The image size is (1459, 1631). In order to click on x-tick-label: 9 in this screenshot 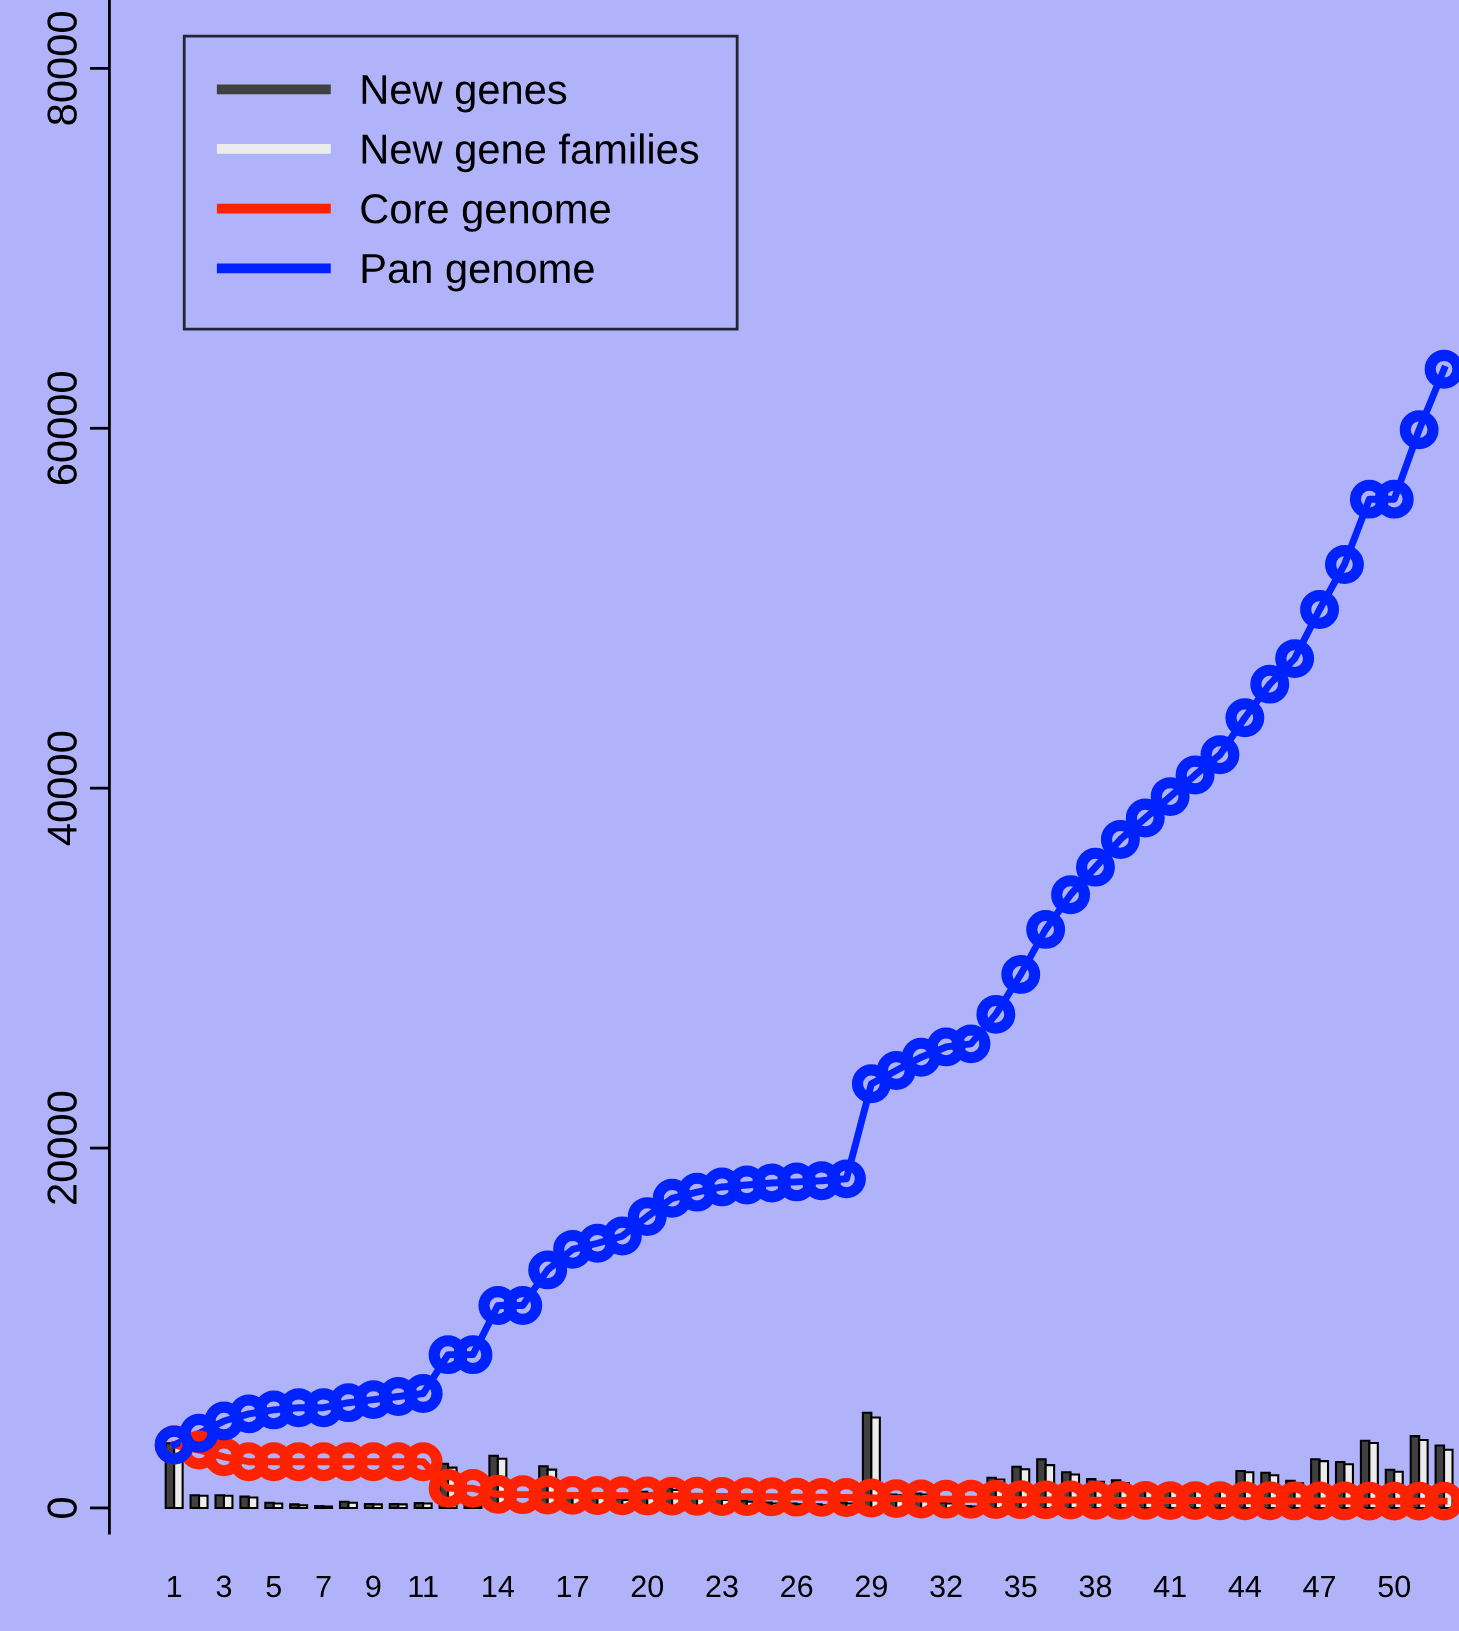, I will do `click(373, 1586)`.